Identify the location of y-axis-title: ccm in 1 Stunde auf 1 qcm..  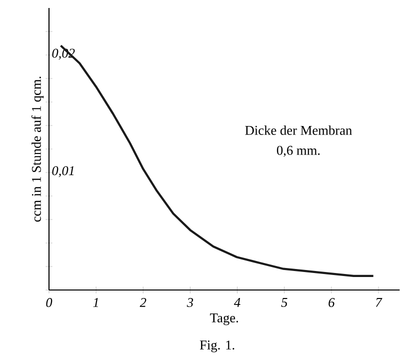
(37, 149).